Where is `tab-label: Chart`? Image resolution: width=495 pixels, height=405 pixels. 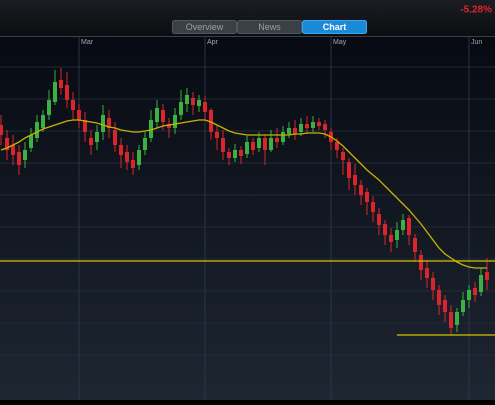
tab-label: Chart is located at coordinates (335, 27).